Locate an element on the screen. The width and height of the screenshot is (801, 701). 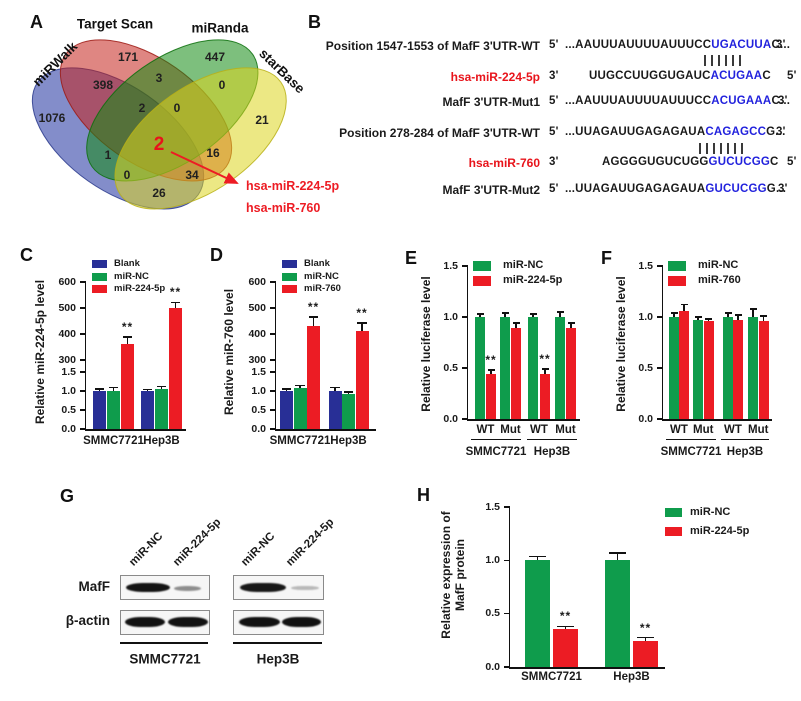
venn-count-miRWalk-starBase: 26 is located at coordinates (159, 193).